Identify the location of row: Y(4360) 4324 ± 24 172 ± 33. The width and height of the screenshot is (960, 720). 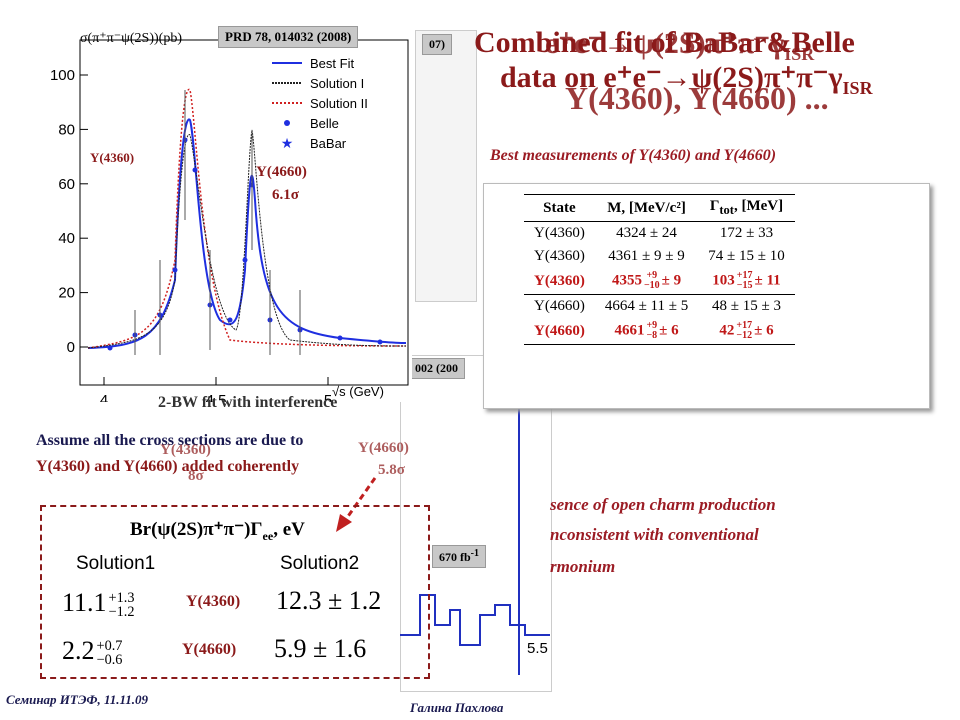
(659, 234).